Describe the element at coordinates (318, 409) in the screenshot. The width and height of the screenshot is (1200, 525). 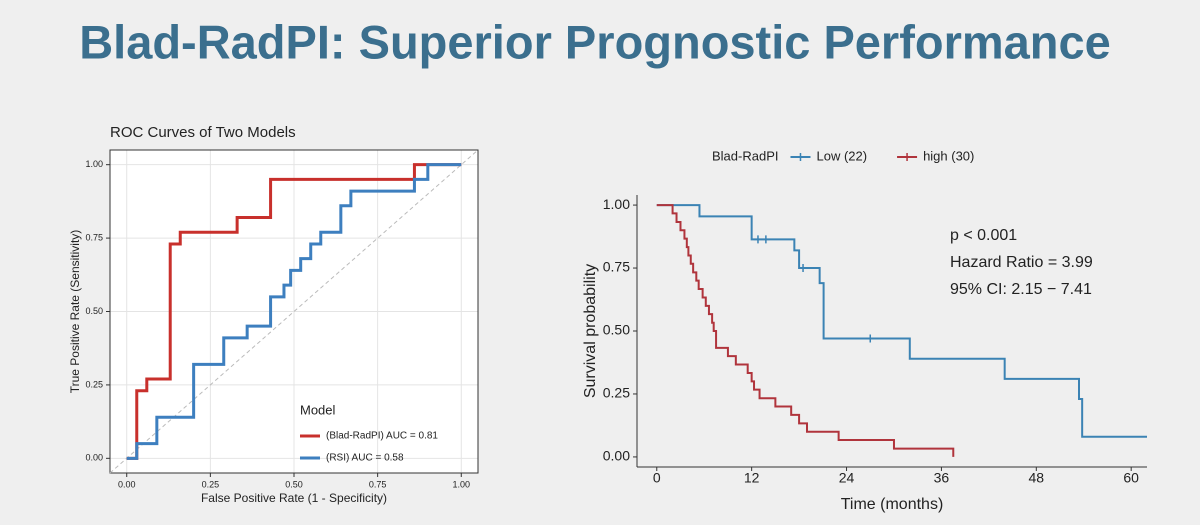
I see `legend-title: Model` at that location.